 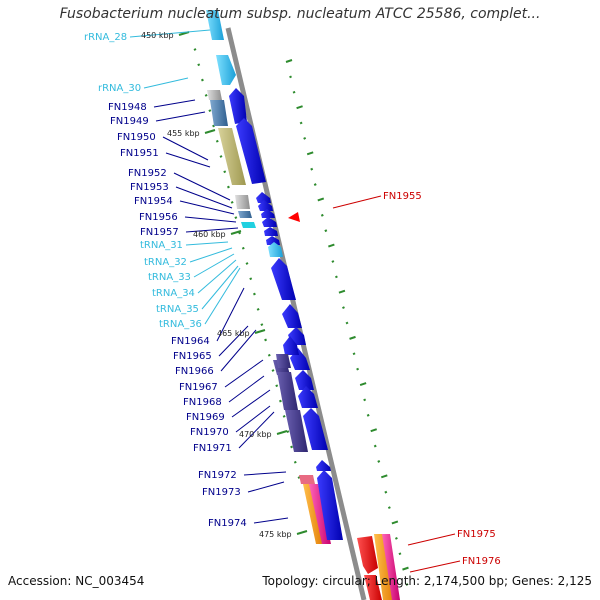 What do you see at coordinates (265, 205) in the screenshot?
I see `fn1953-arrow` at bounding box center [265, 205].